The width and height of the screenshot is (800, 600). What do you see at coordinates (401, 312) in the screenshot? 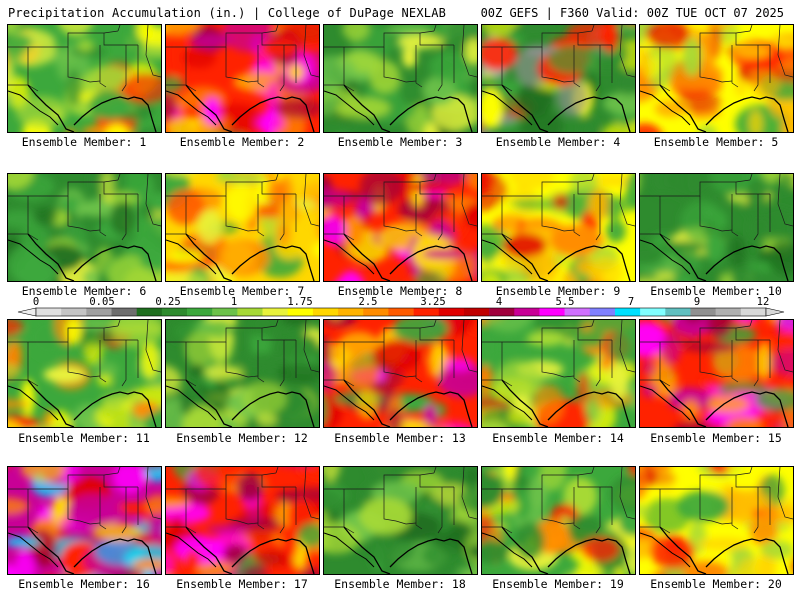
I see `color-legend` at bounding box center [401, 312].